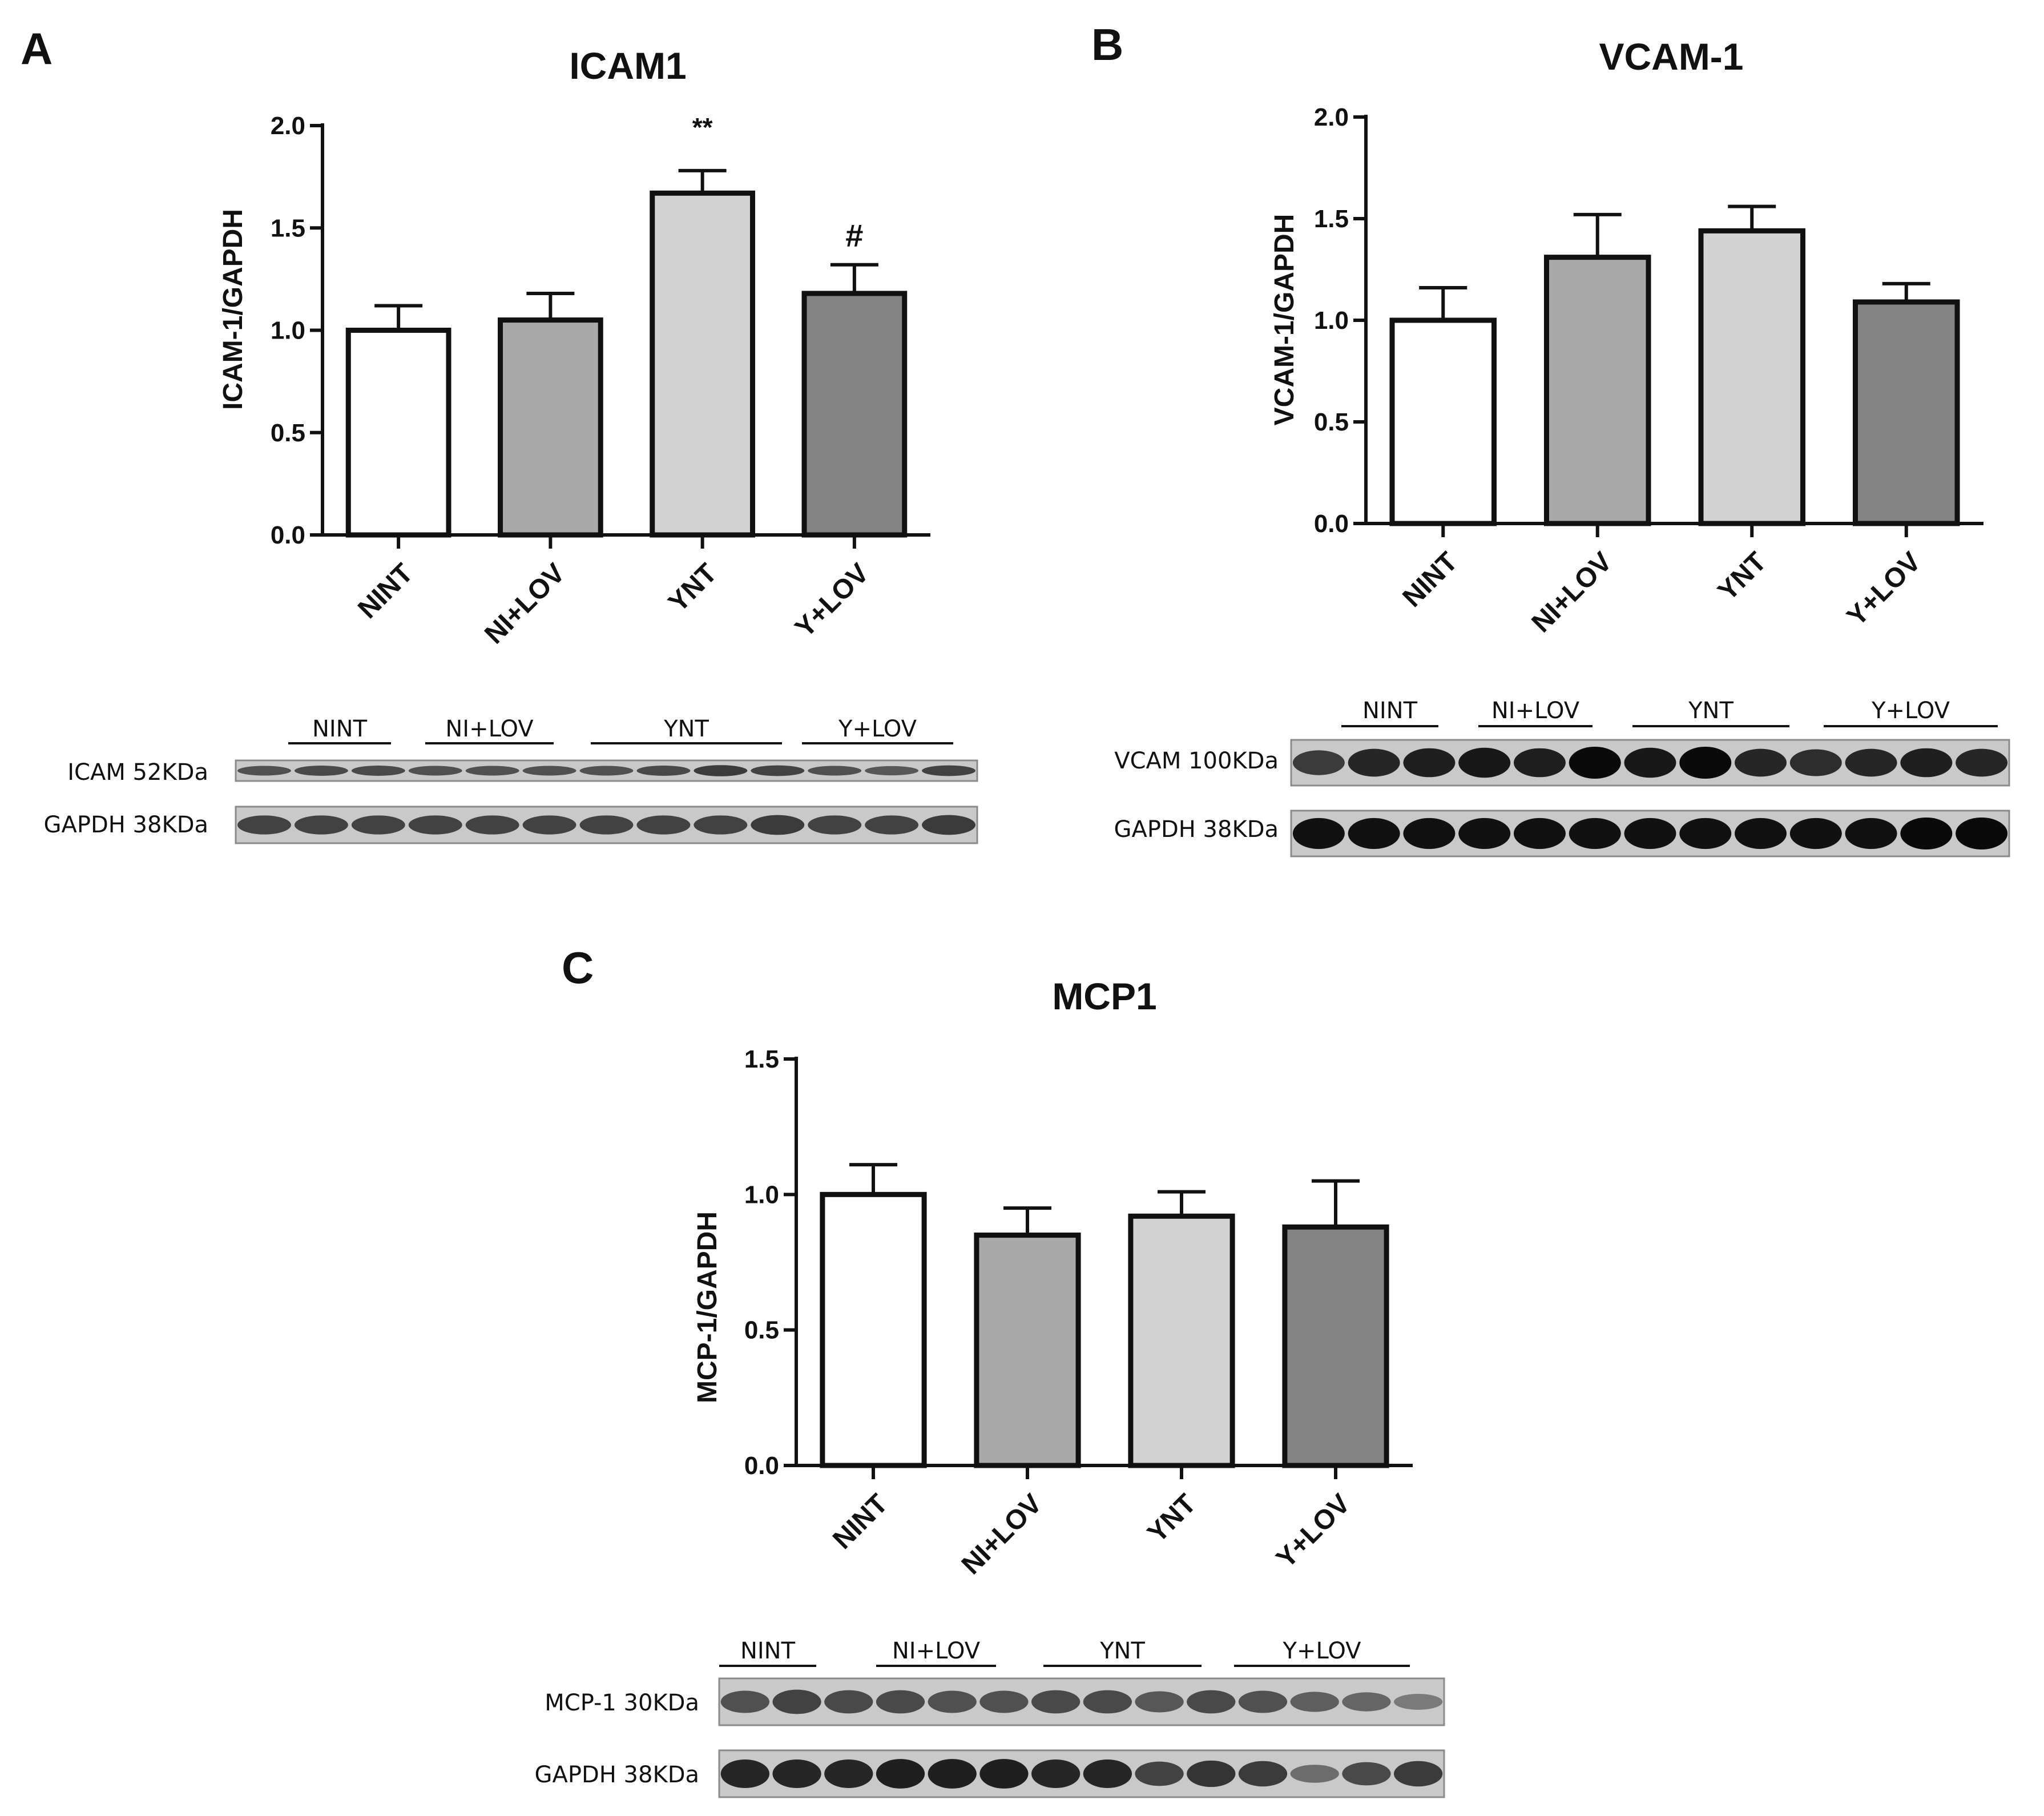 The width and height of the screenshot is (2044, 1816). Describe the element at coordinates (707, 1307) in the screenshot. I see `y-axis-label: MCP-1/GAPDH` at that location.